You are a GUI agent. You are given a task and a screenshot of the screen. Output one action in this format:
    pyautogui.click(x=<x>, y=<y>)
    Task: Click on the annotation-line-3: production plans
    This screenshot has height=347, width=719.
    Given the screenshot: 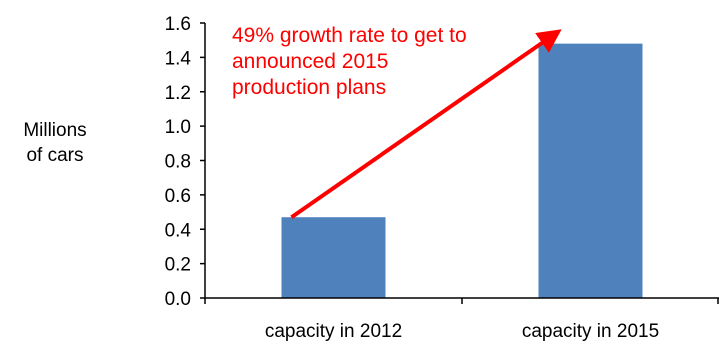 What is the action you would take?
    pyautogui.click(x=309, y=87)
    